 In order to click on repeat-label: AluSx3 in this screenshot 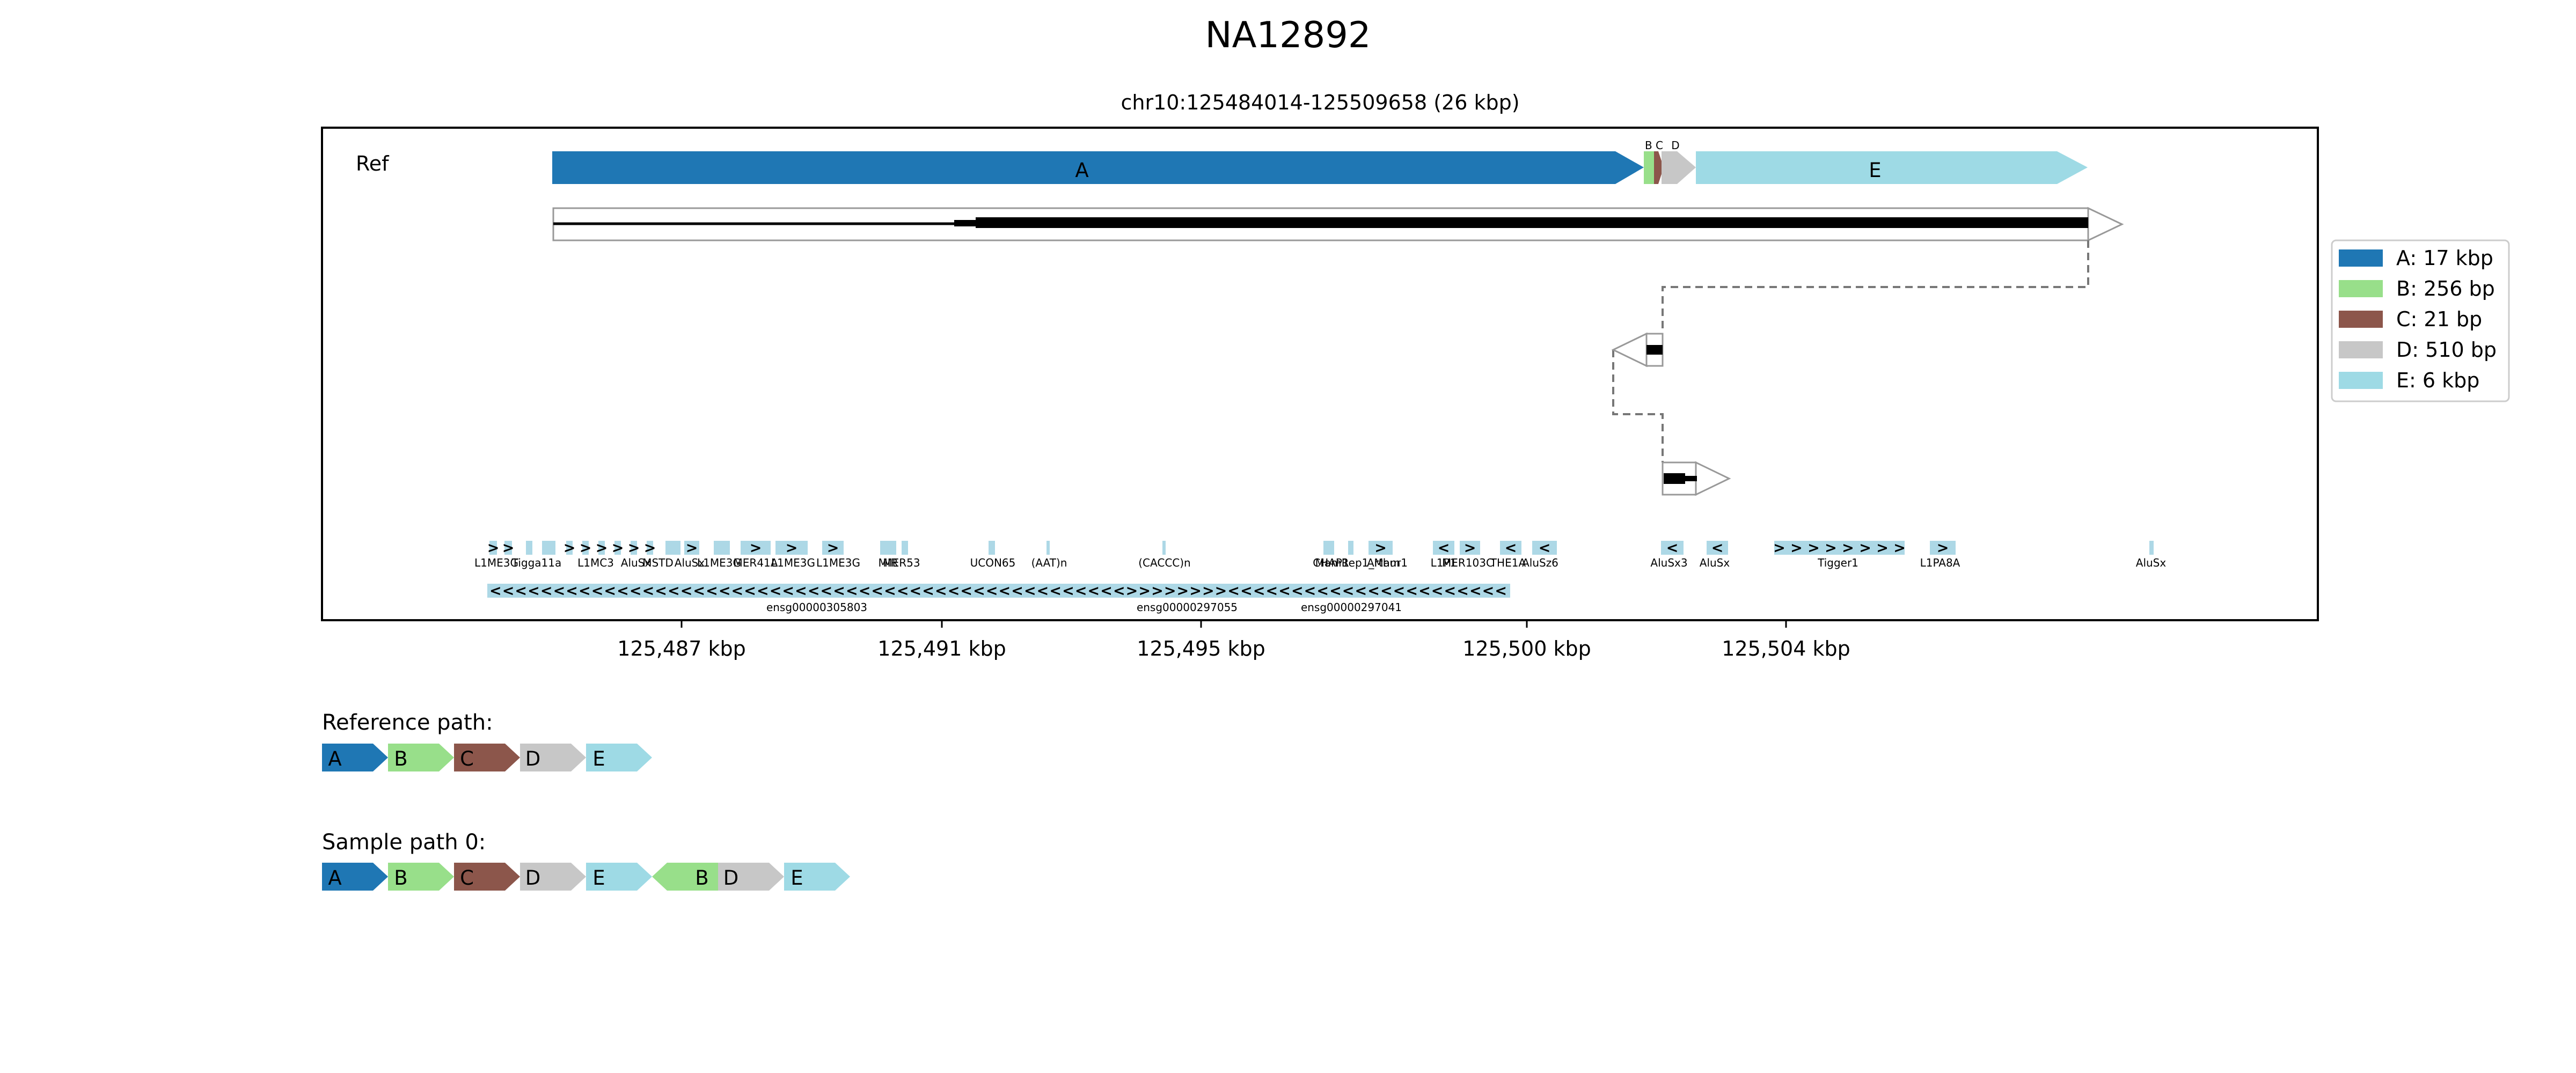, I will do `click(1668, 562)`.